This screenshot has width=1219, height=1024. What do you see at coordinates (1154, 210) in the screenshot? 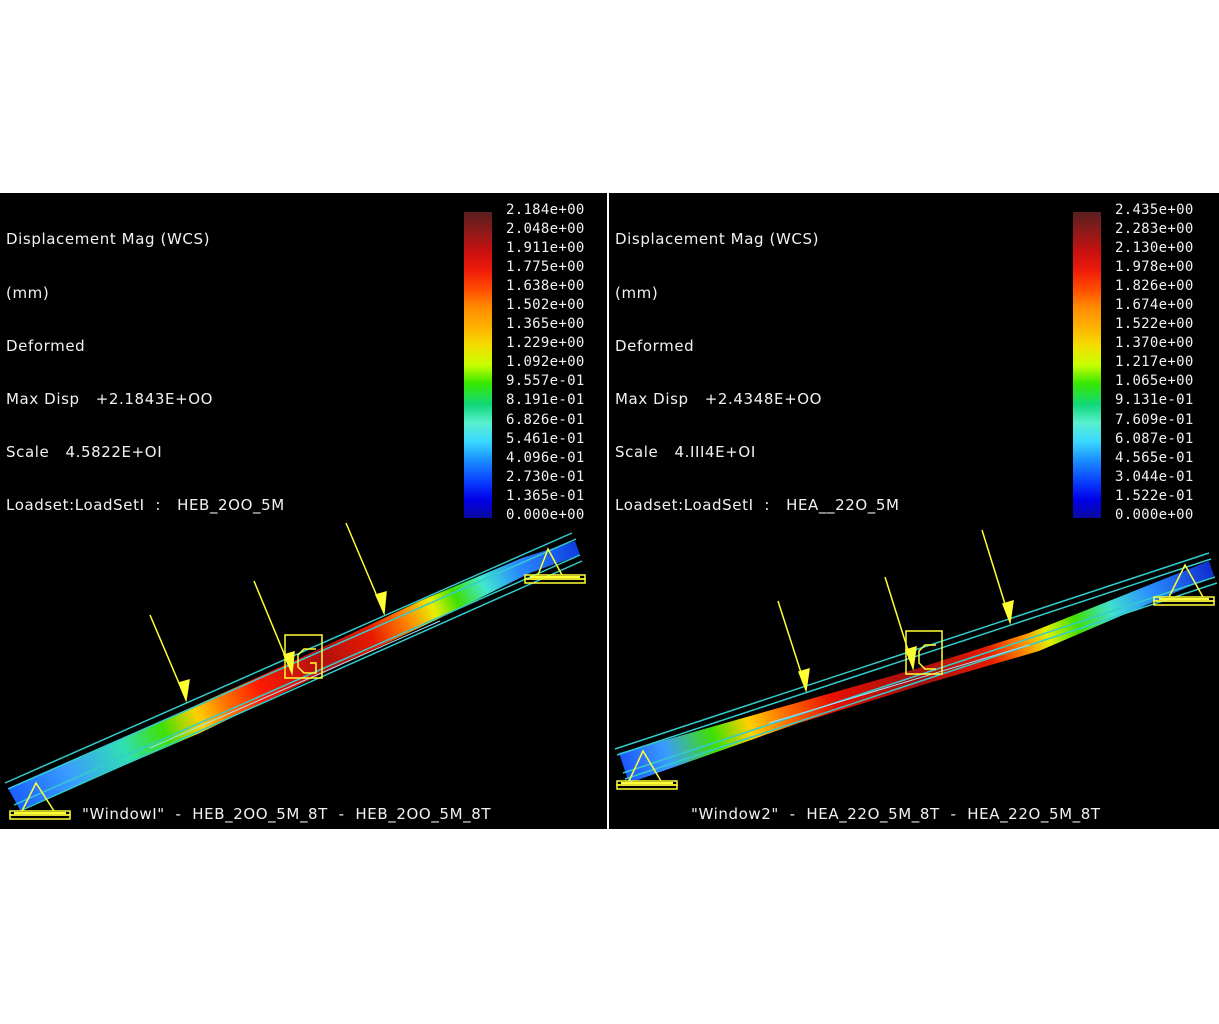
I see `legend-value: 2.435e+00` at bounding box center [1154, 210].